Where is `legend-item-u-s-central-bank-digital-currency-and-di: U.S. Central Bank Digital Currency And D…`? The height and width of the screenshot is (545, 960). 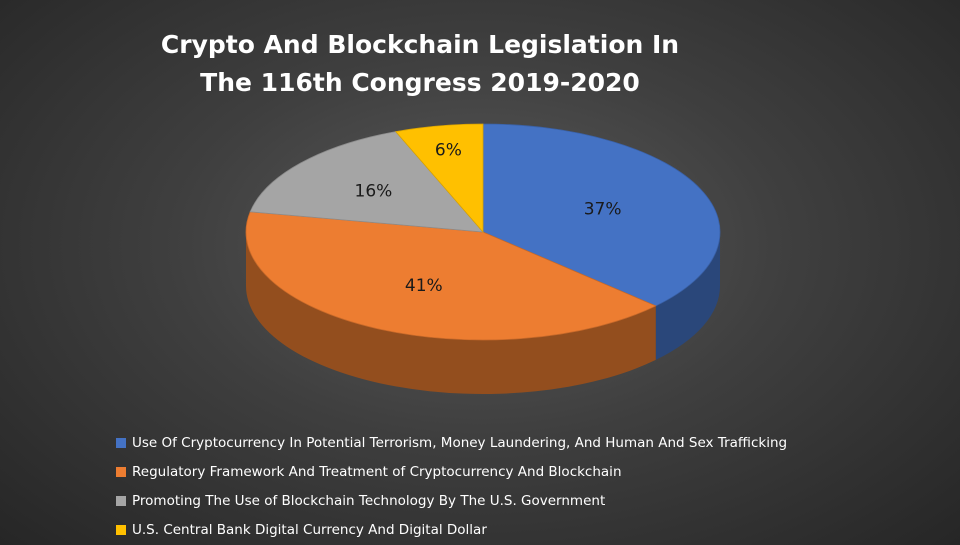
legend-item-u-s-central-bank-digital-currency-and-di: U.S. Central Bank Digital Currency And D… is located at coordinates (451, 529).